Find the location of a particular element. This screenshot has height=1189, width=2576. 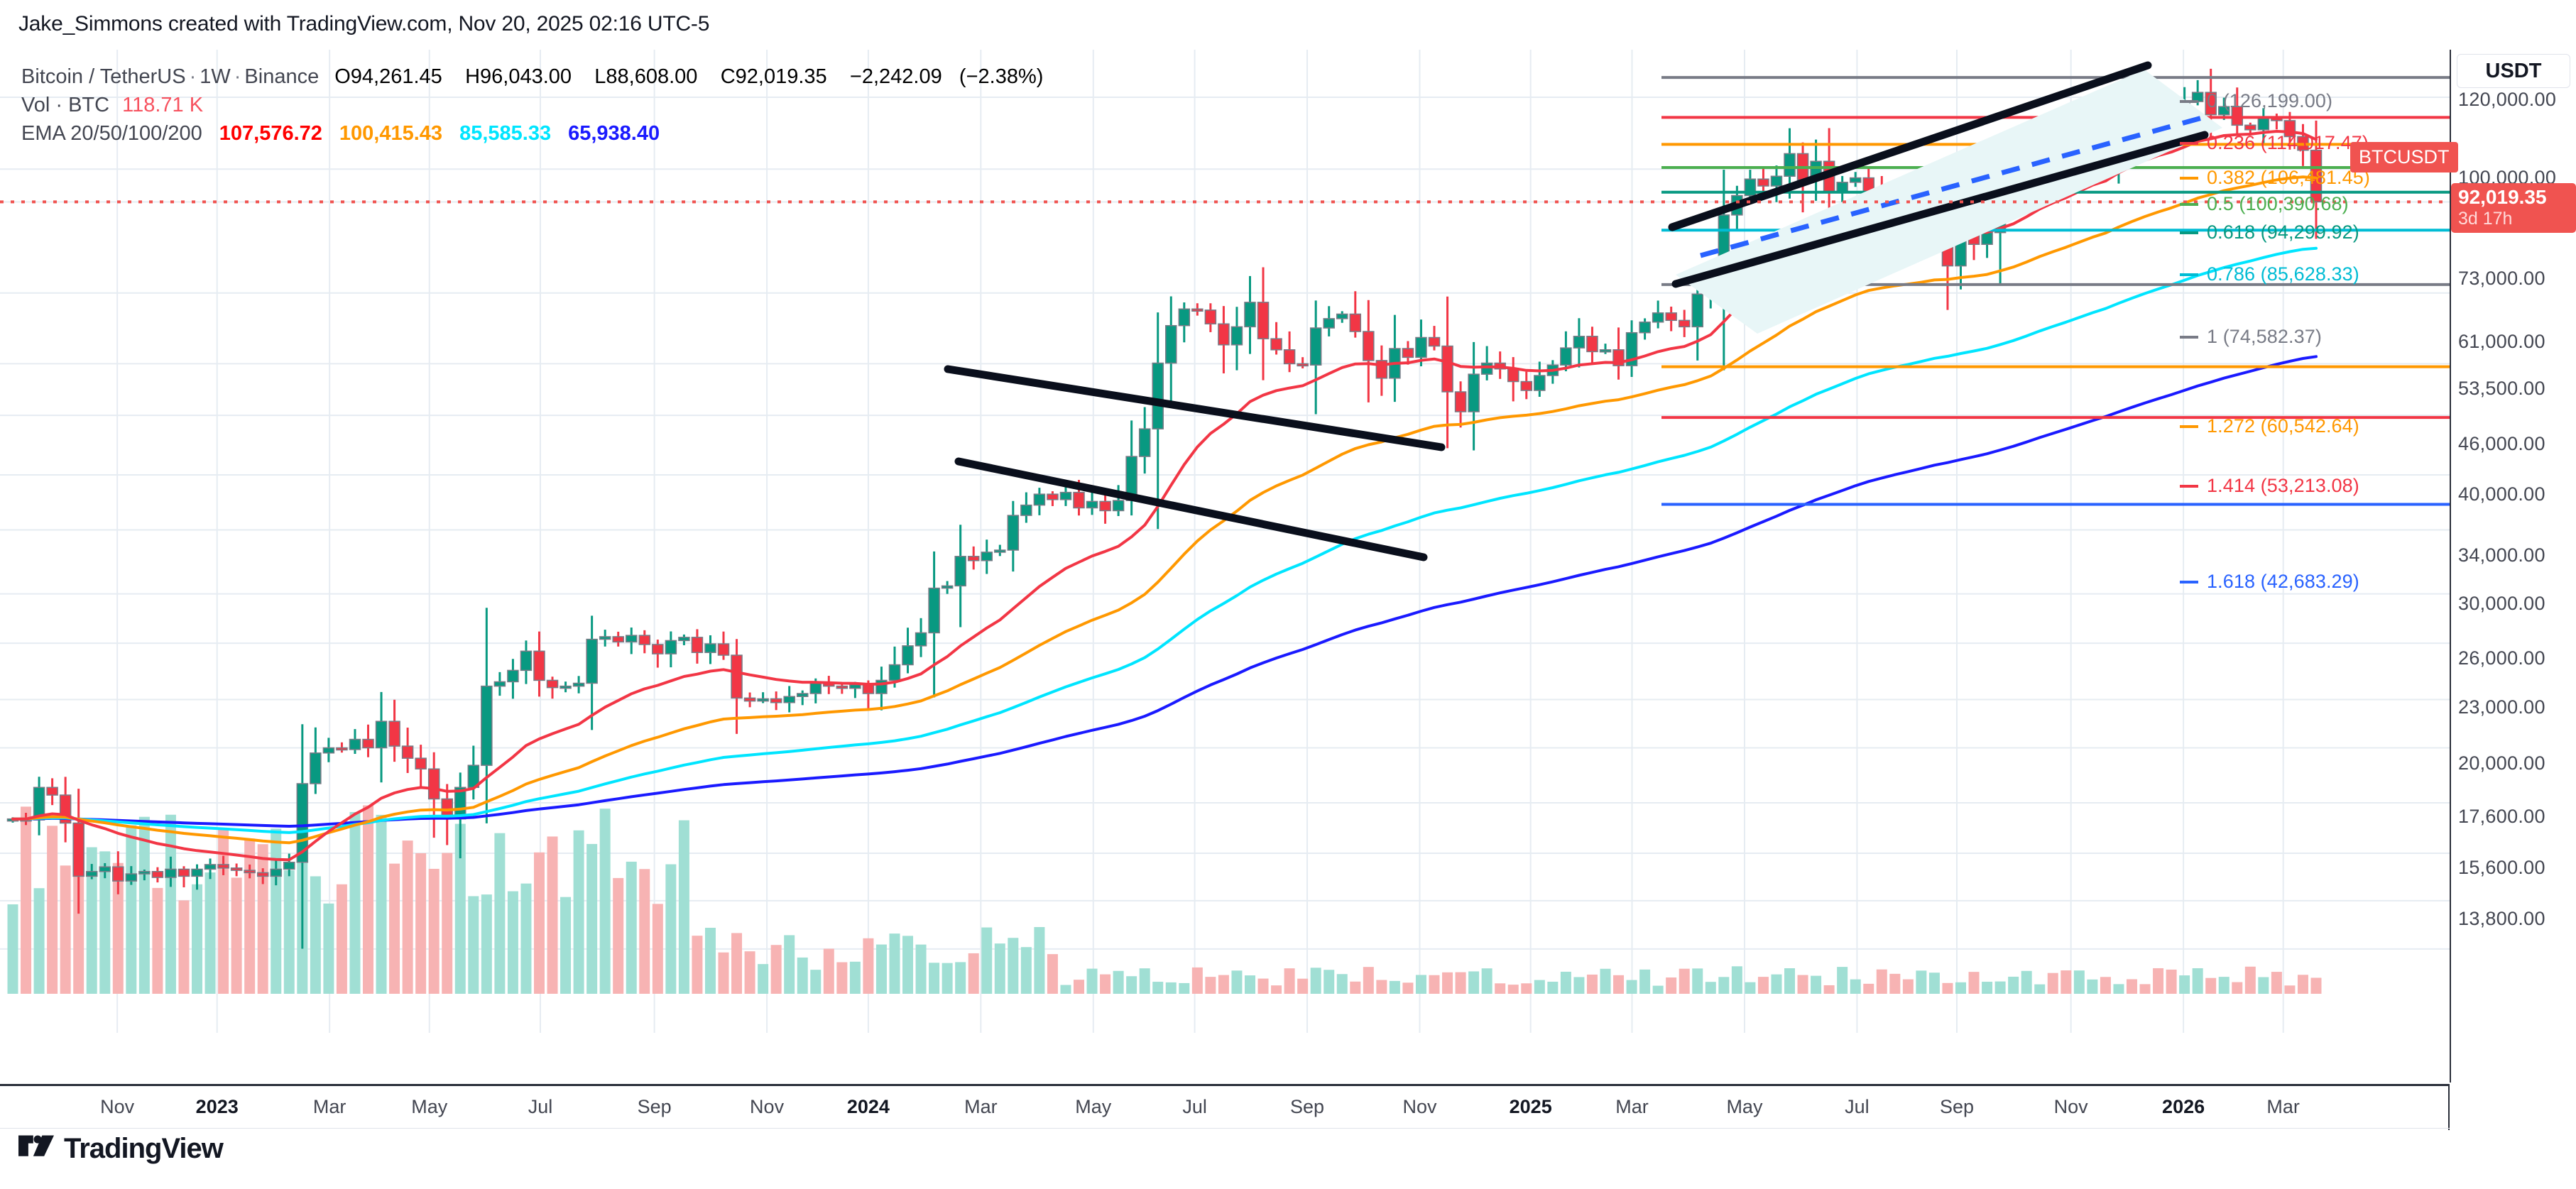

bar-countdown: 3d 17h is located at coordinates (2485, 219).